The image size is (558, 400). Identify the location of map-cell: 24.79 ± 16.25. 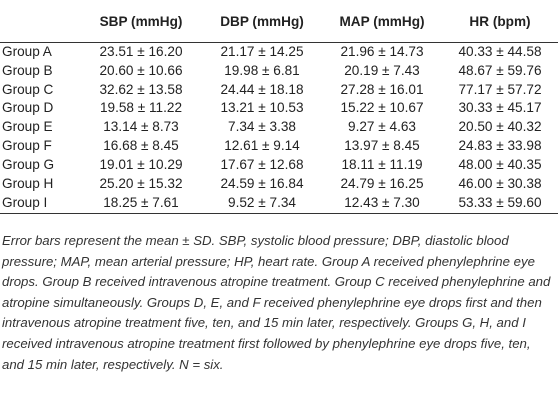
(382, 183).